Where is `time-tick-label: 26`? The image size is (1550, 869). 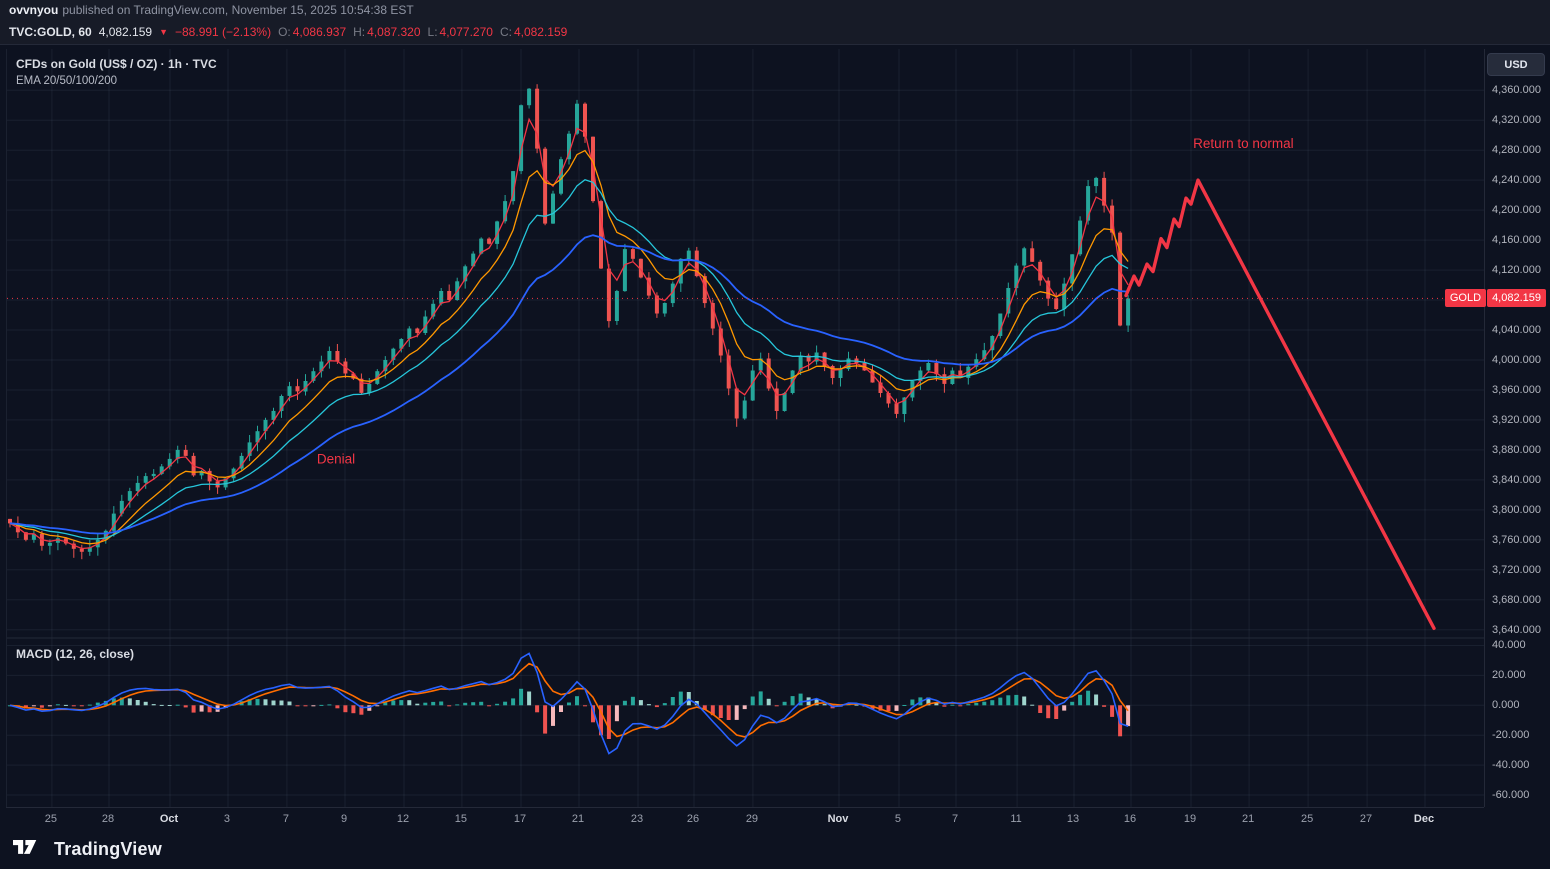
time-tick-label: 26 is located at coordinates (693, 819).